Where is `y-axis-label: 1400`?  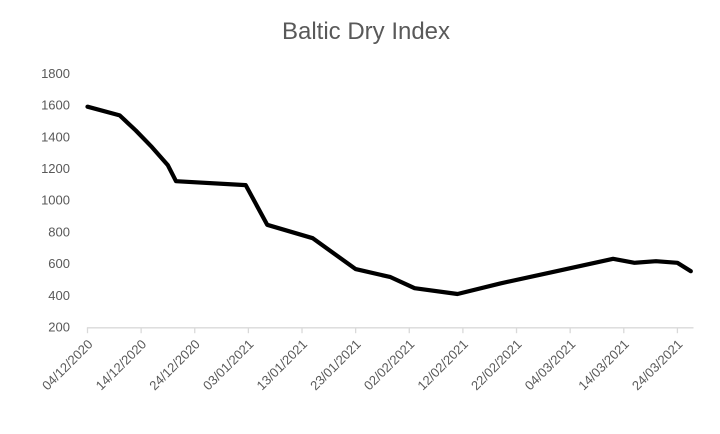 y-axis-label: 1400 is located at coordinates (55, 136).